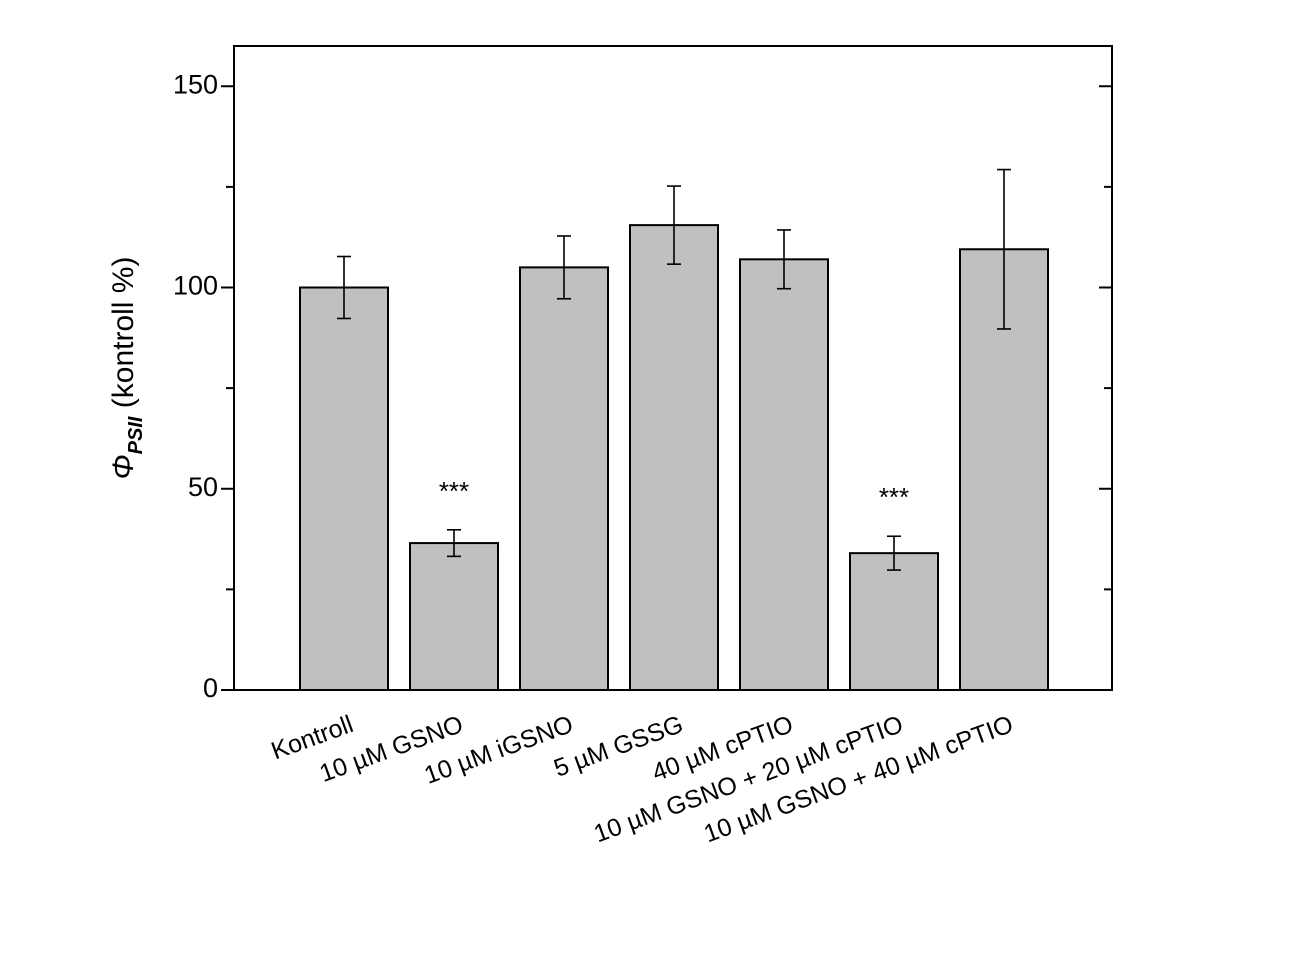  I want to click on significance-layer: *** ***, so click(674, 494).